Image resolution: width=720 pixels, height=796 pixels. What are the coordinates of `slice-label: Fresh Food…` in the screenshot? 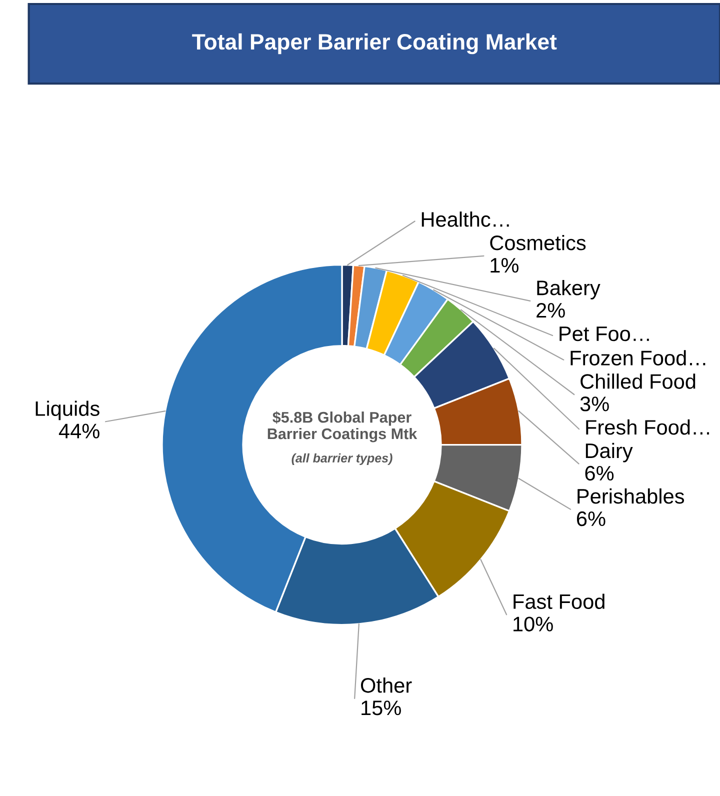 It's located at (648, 427).